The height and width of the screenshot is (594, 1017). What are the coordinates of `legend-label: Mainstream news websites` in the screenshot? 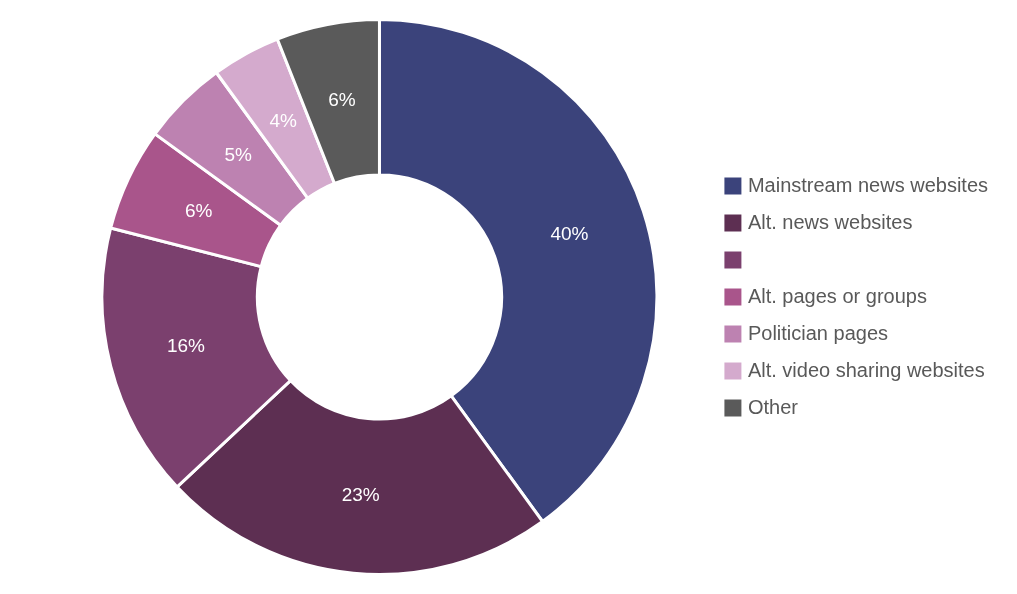 It's located at (868, 184).